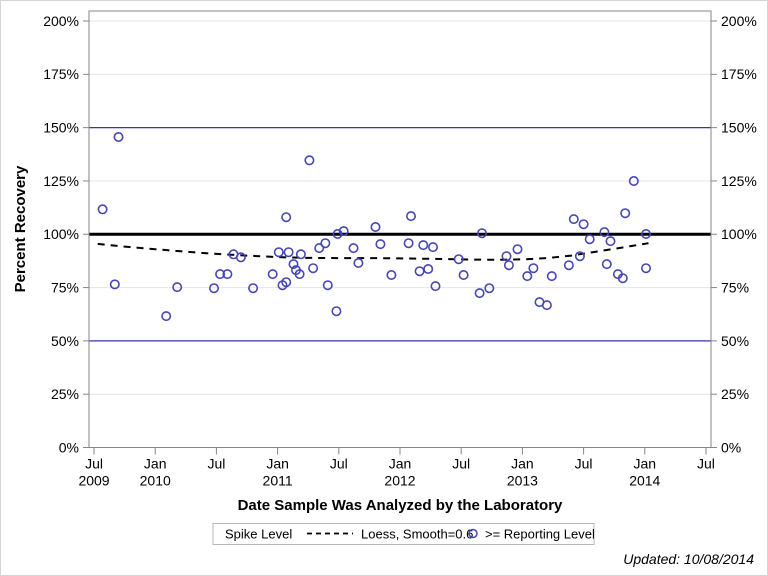 The height and width of the screenshot is (576, 768). What do you see at coordinates (739, 128) in the screenshot?
I see `y-tick-label-right: 150%` at bounding box center [739, 128].